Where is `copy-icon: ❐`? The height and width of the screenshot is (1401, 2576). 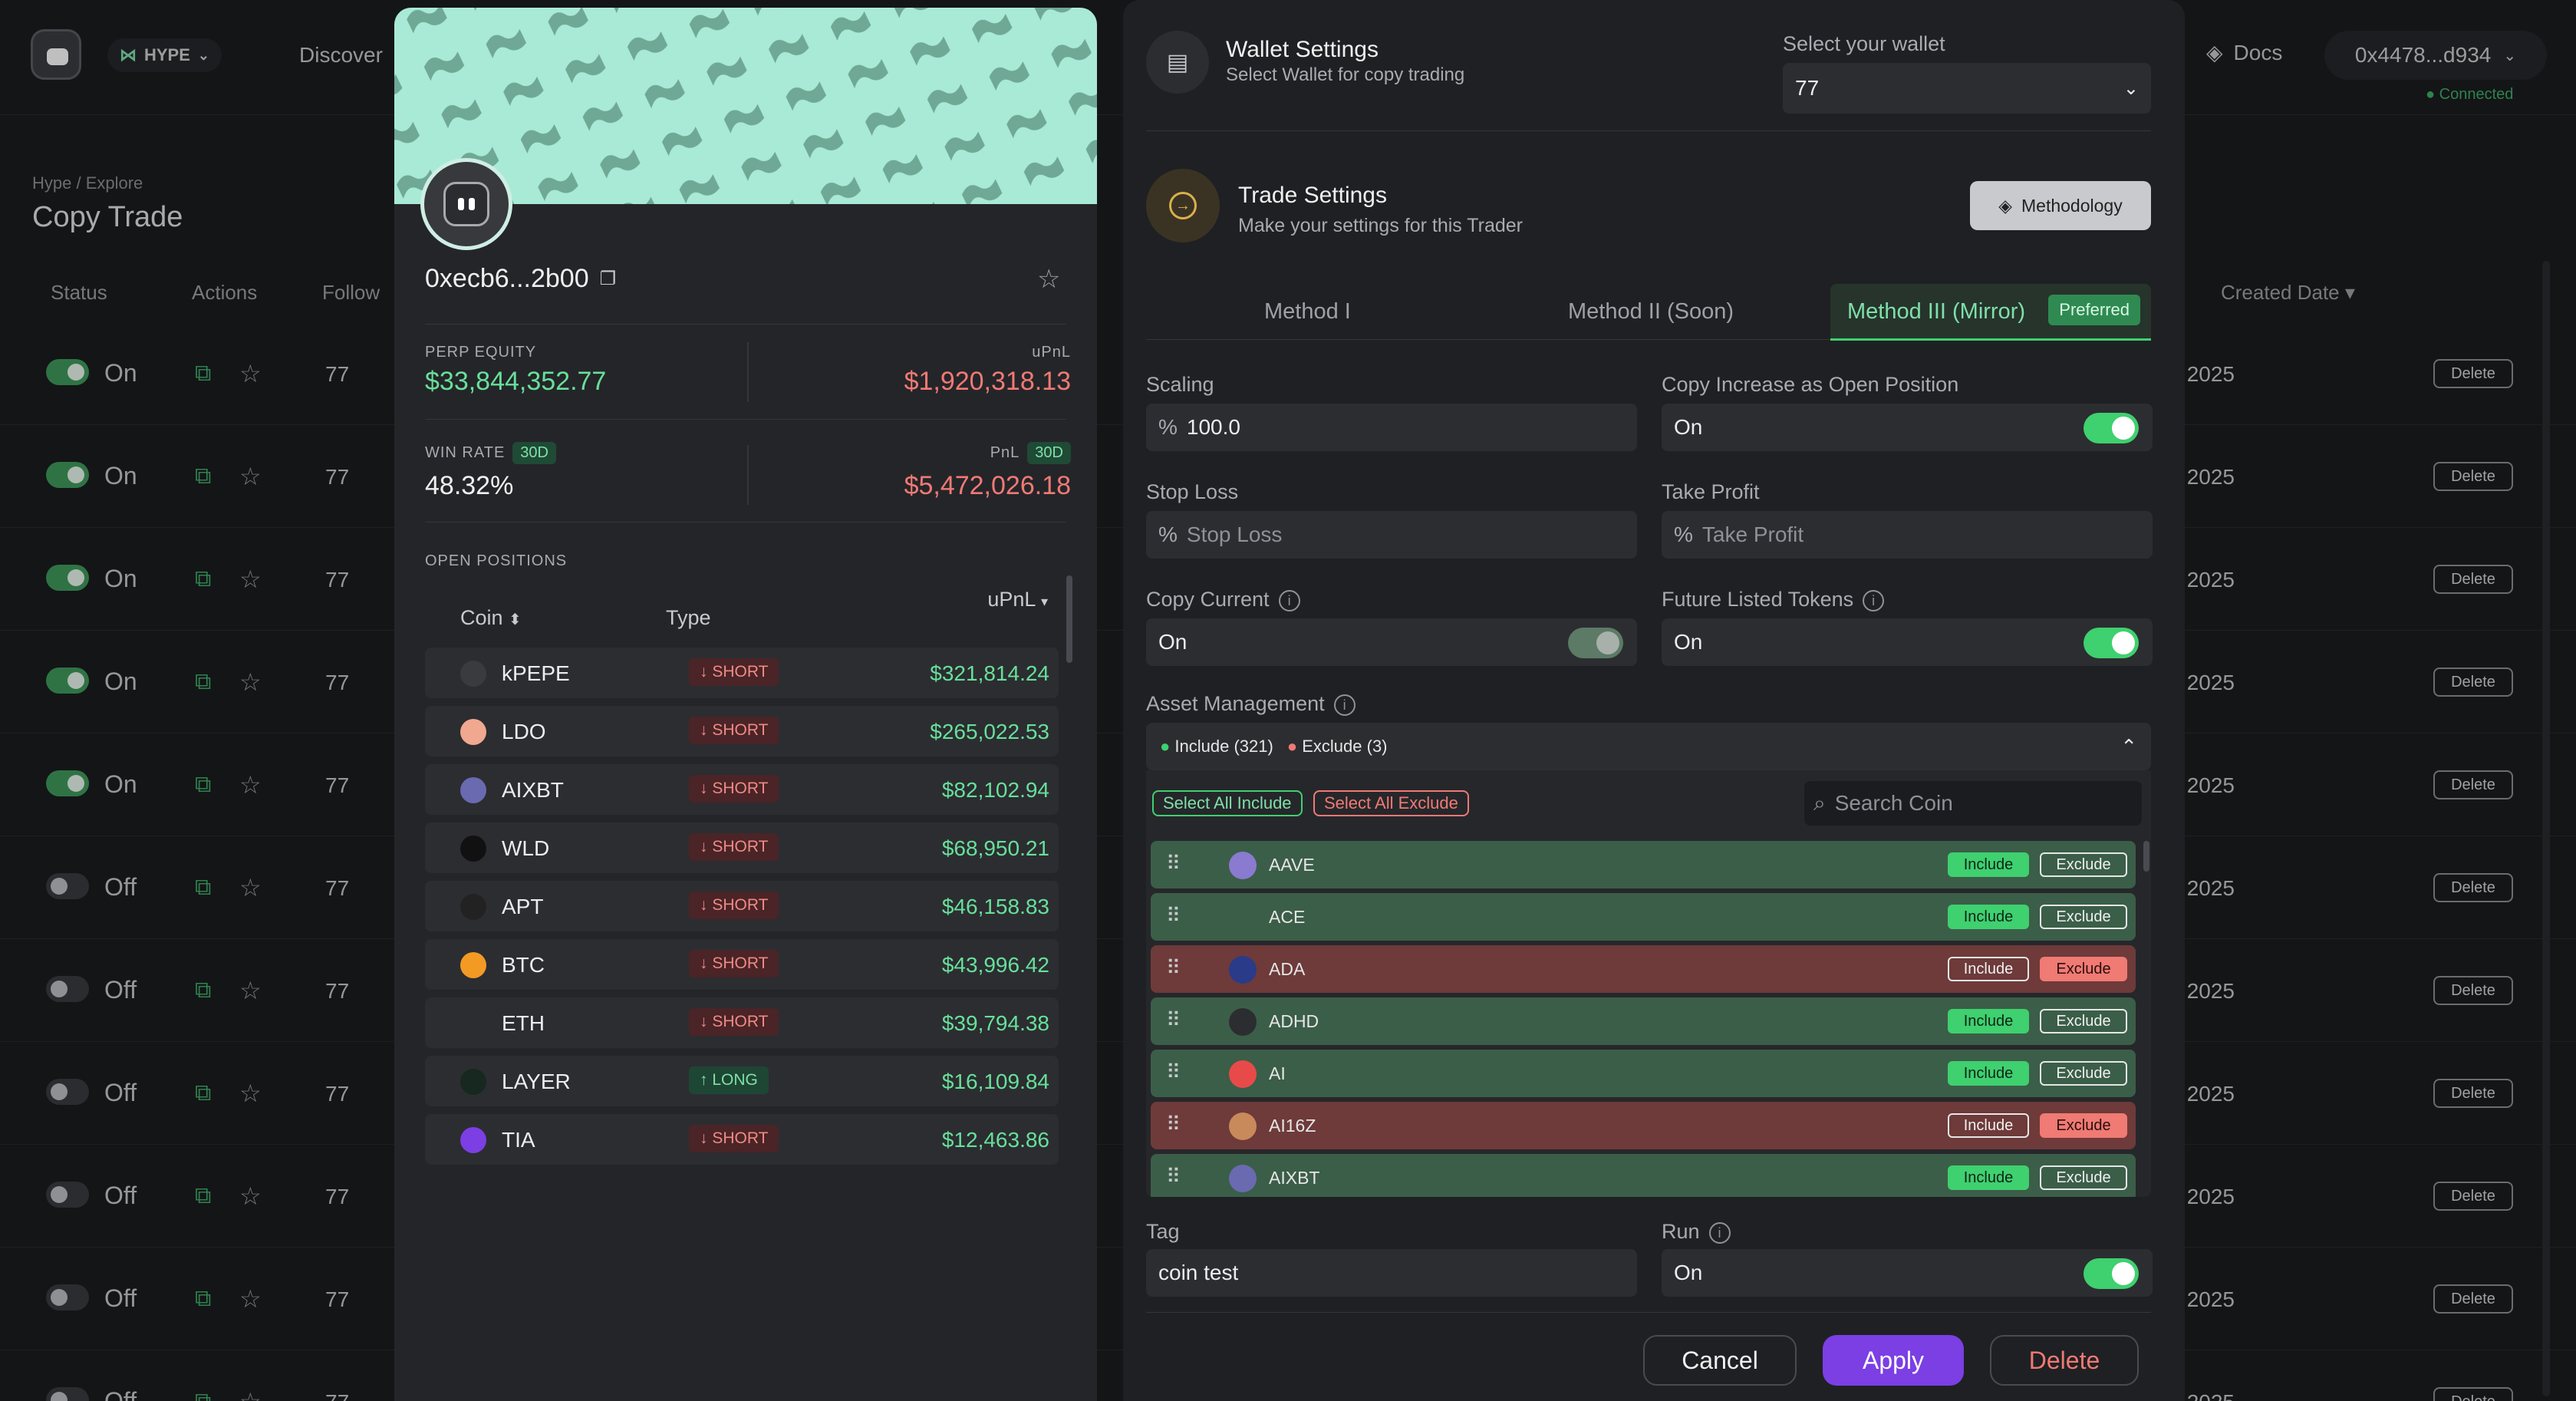 copy-icon: ❐ is located at coordinates (608, 279).